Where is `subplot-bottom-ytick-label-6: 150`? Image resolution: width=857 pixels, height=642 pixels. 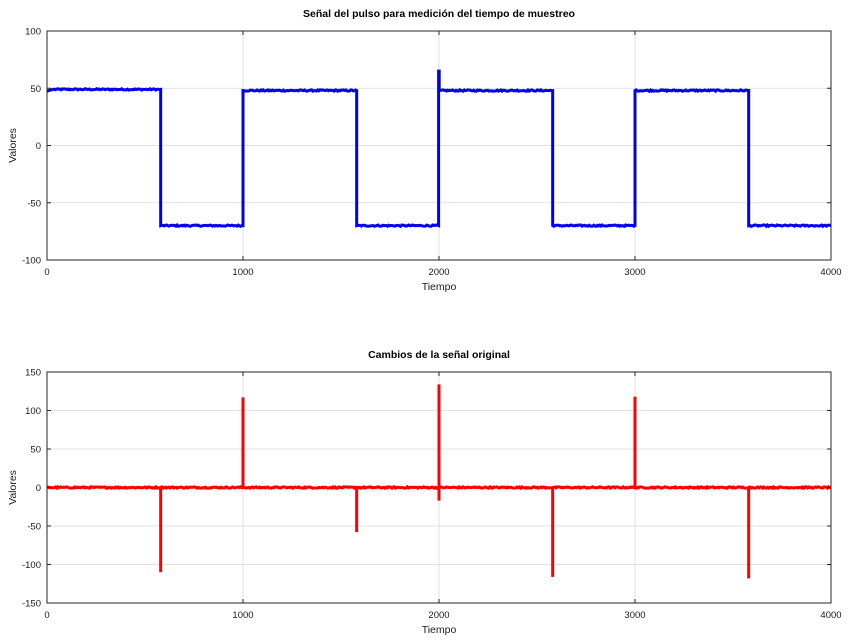
subplot-bottom-ytick-label-6: 150 is located at coordinates (33, 373).